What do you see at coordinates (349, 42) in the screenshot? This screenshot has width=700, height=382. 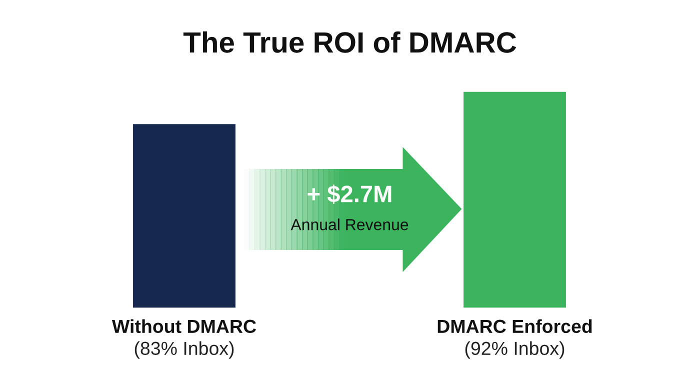 I see `chart-title: The True ROI of DMARC` at bounding box center [349, 42].